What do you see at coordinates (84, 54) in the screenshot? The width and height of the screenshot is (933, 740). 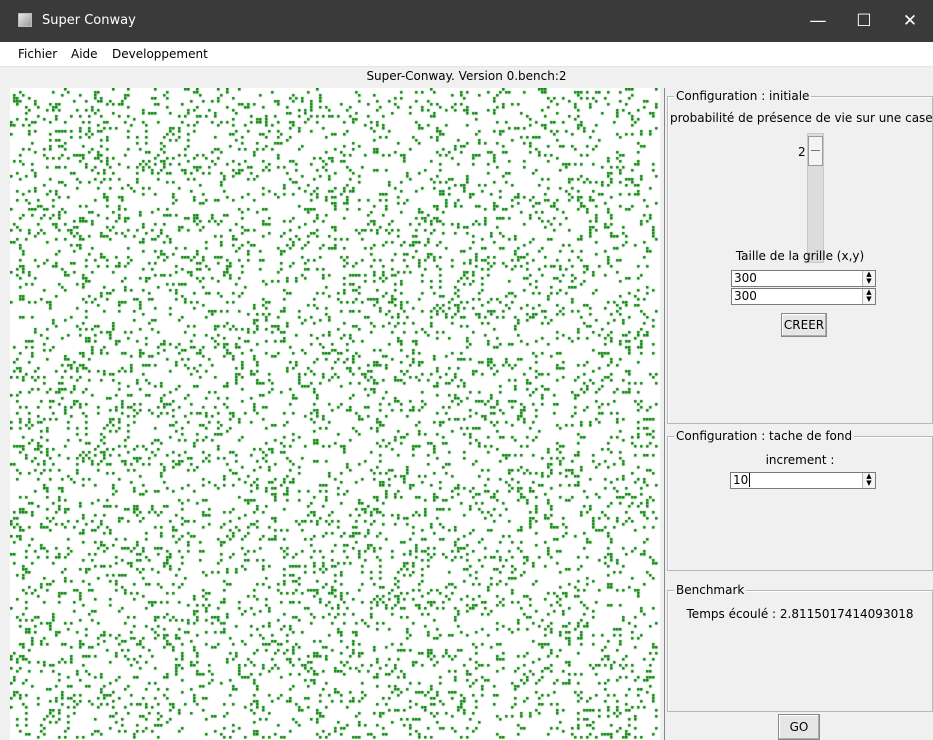 I see `menu-aide: Aide` at bounding box center [84, 54].